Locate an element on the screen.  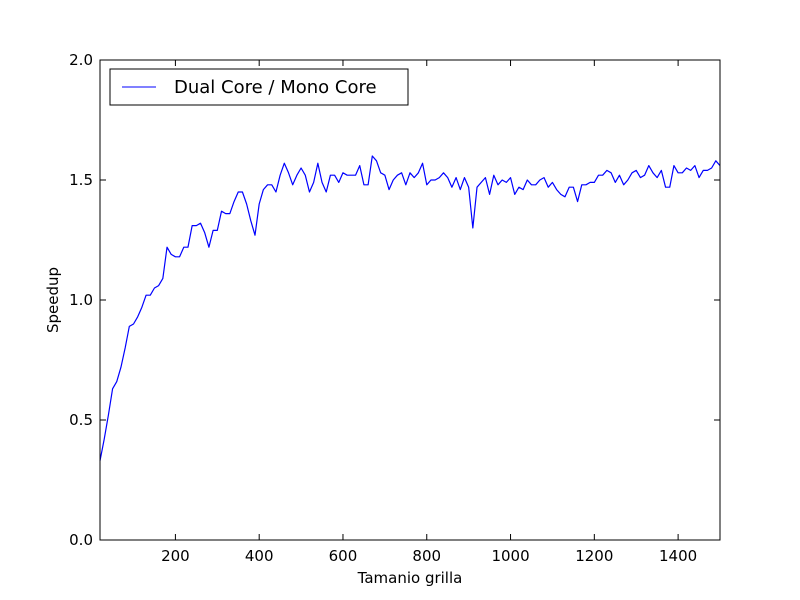
y-tick-label: 1.0 is located at coordinates (81, 300).